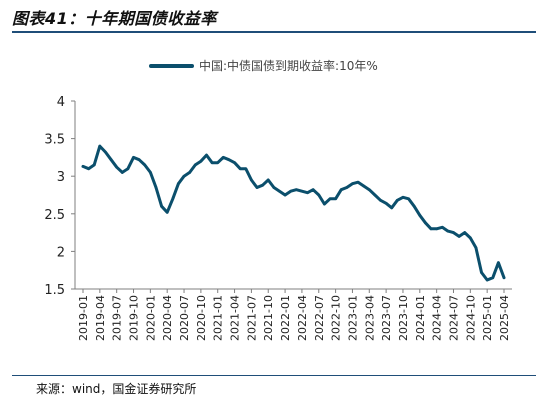 Image resolution: width=550 pixels, height=404 pixels. I want to click on x-tick-label: 2024-07, so click(453, 318).